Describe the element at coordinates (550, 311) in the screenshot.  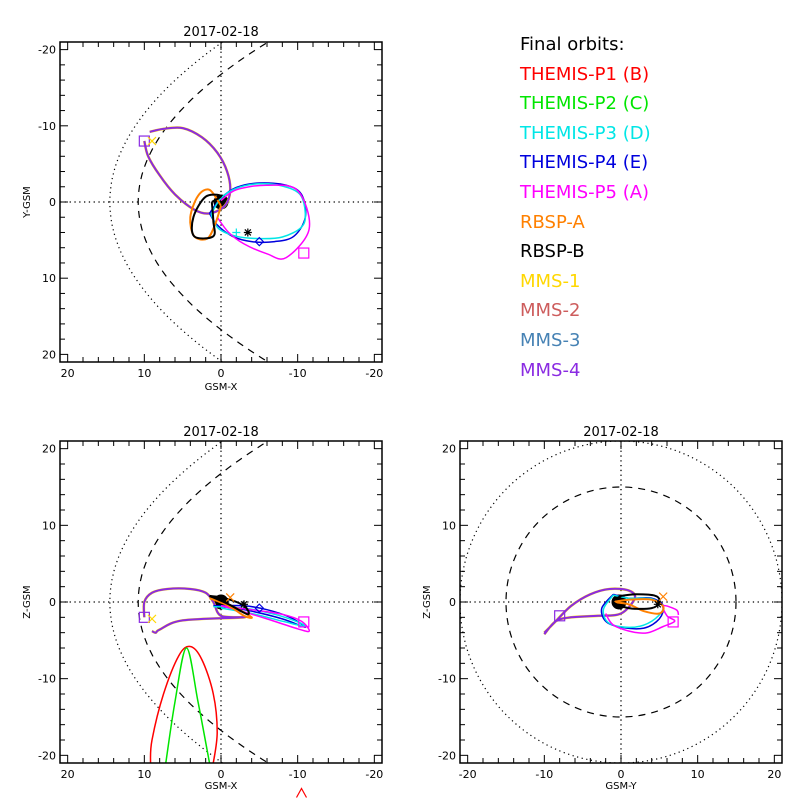
I see `legend-item: MMS-2` at that location.